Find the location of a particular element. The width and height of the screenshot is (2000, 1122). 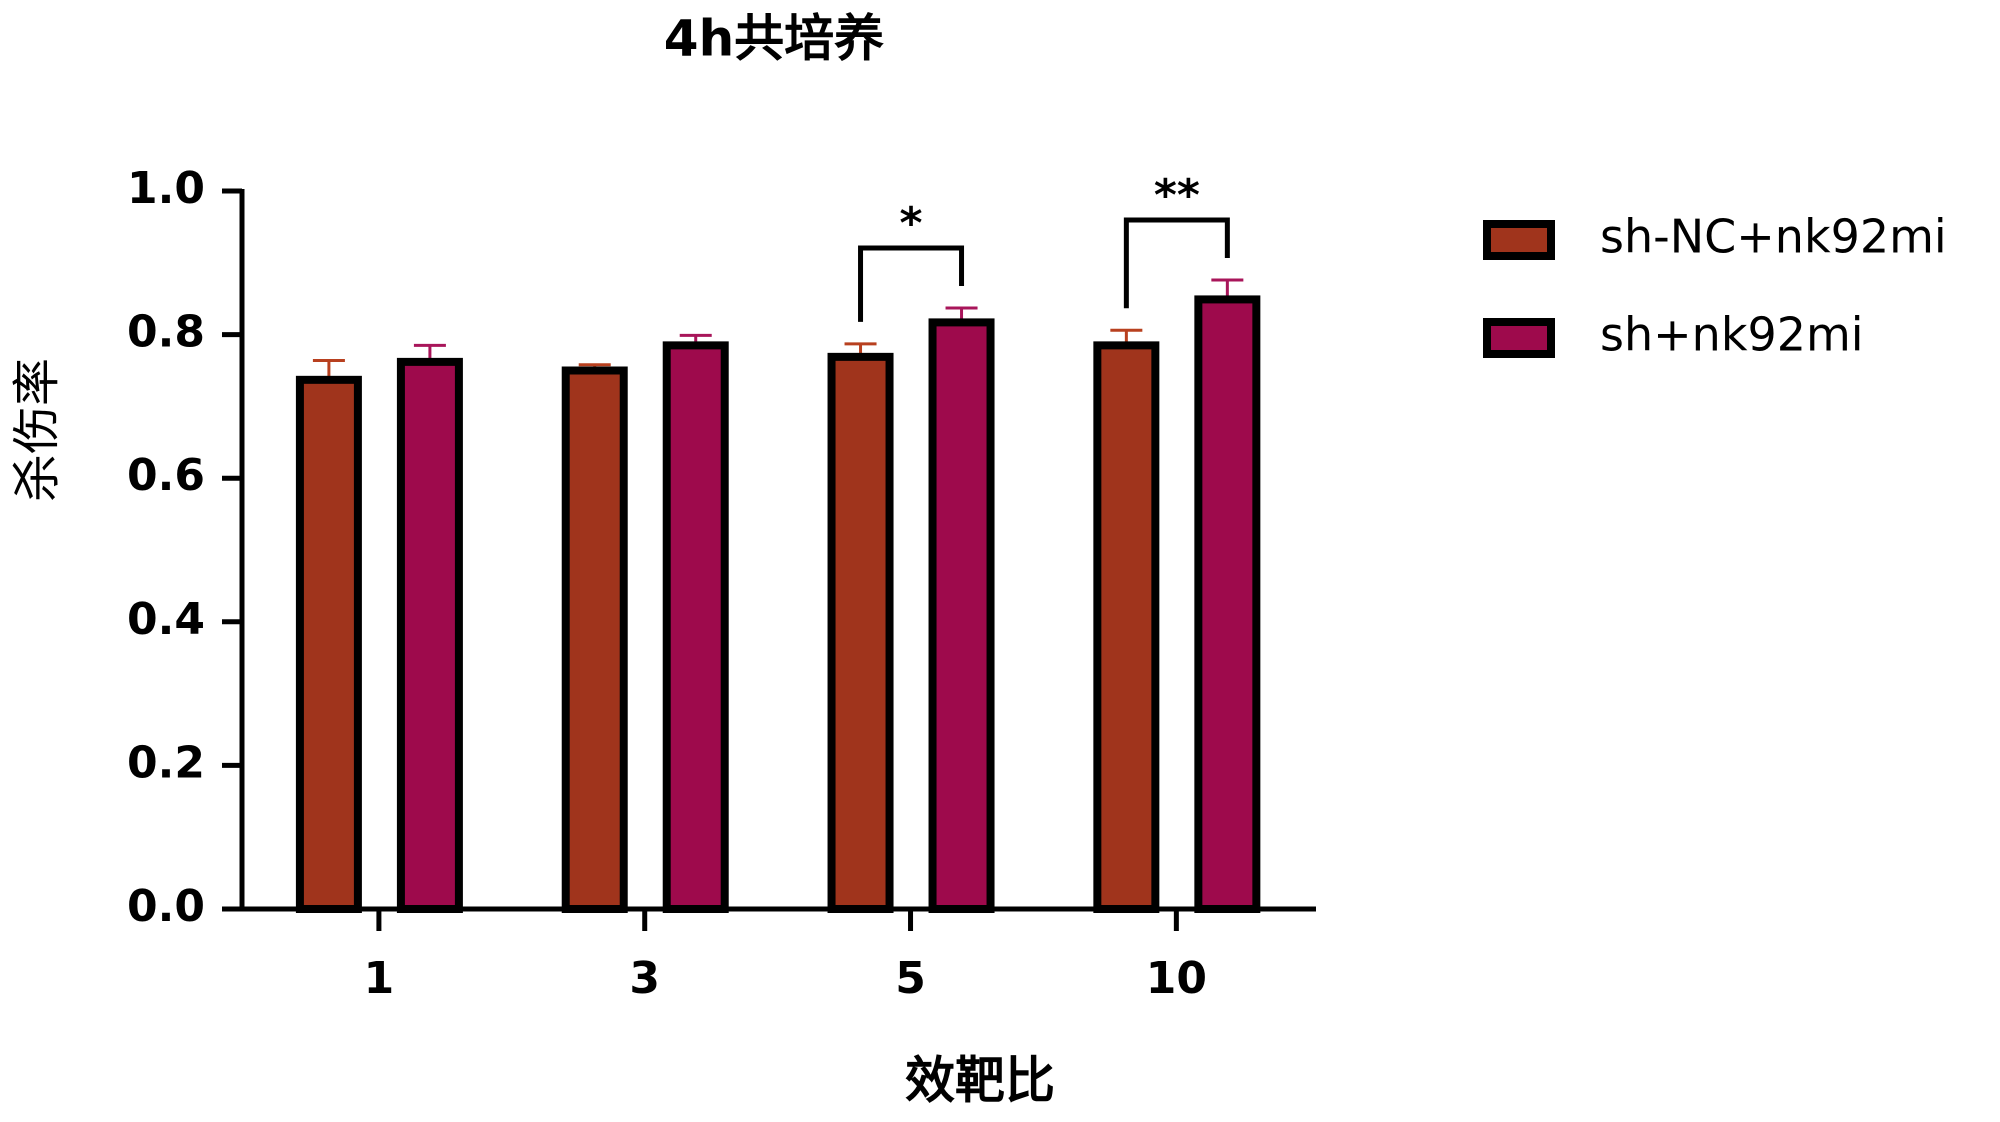

x-tick-label: 1 is located at coordinates (379, 978).